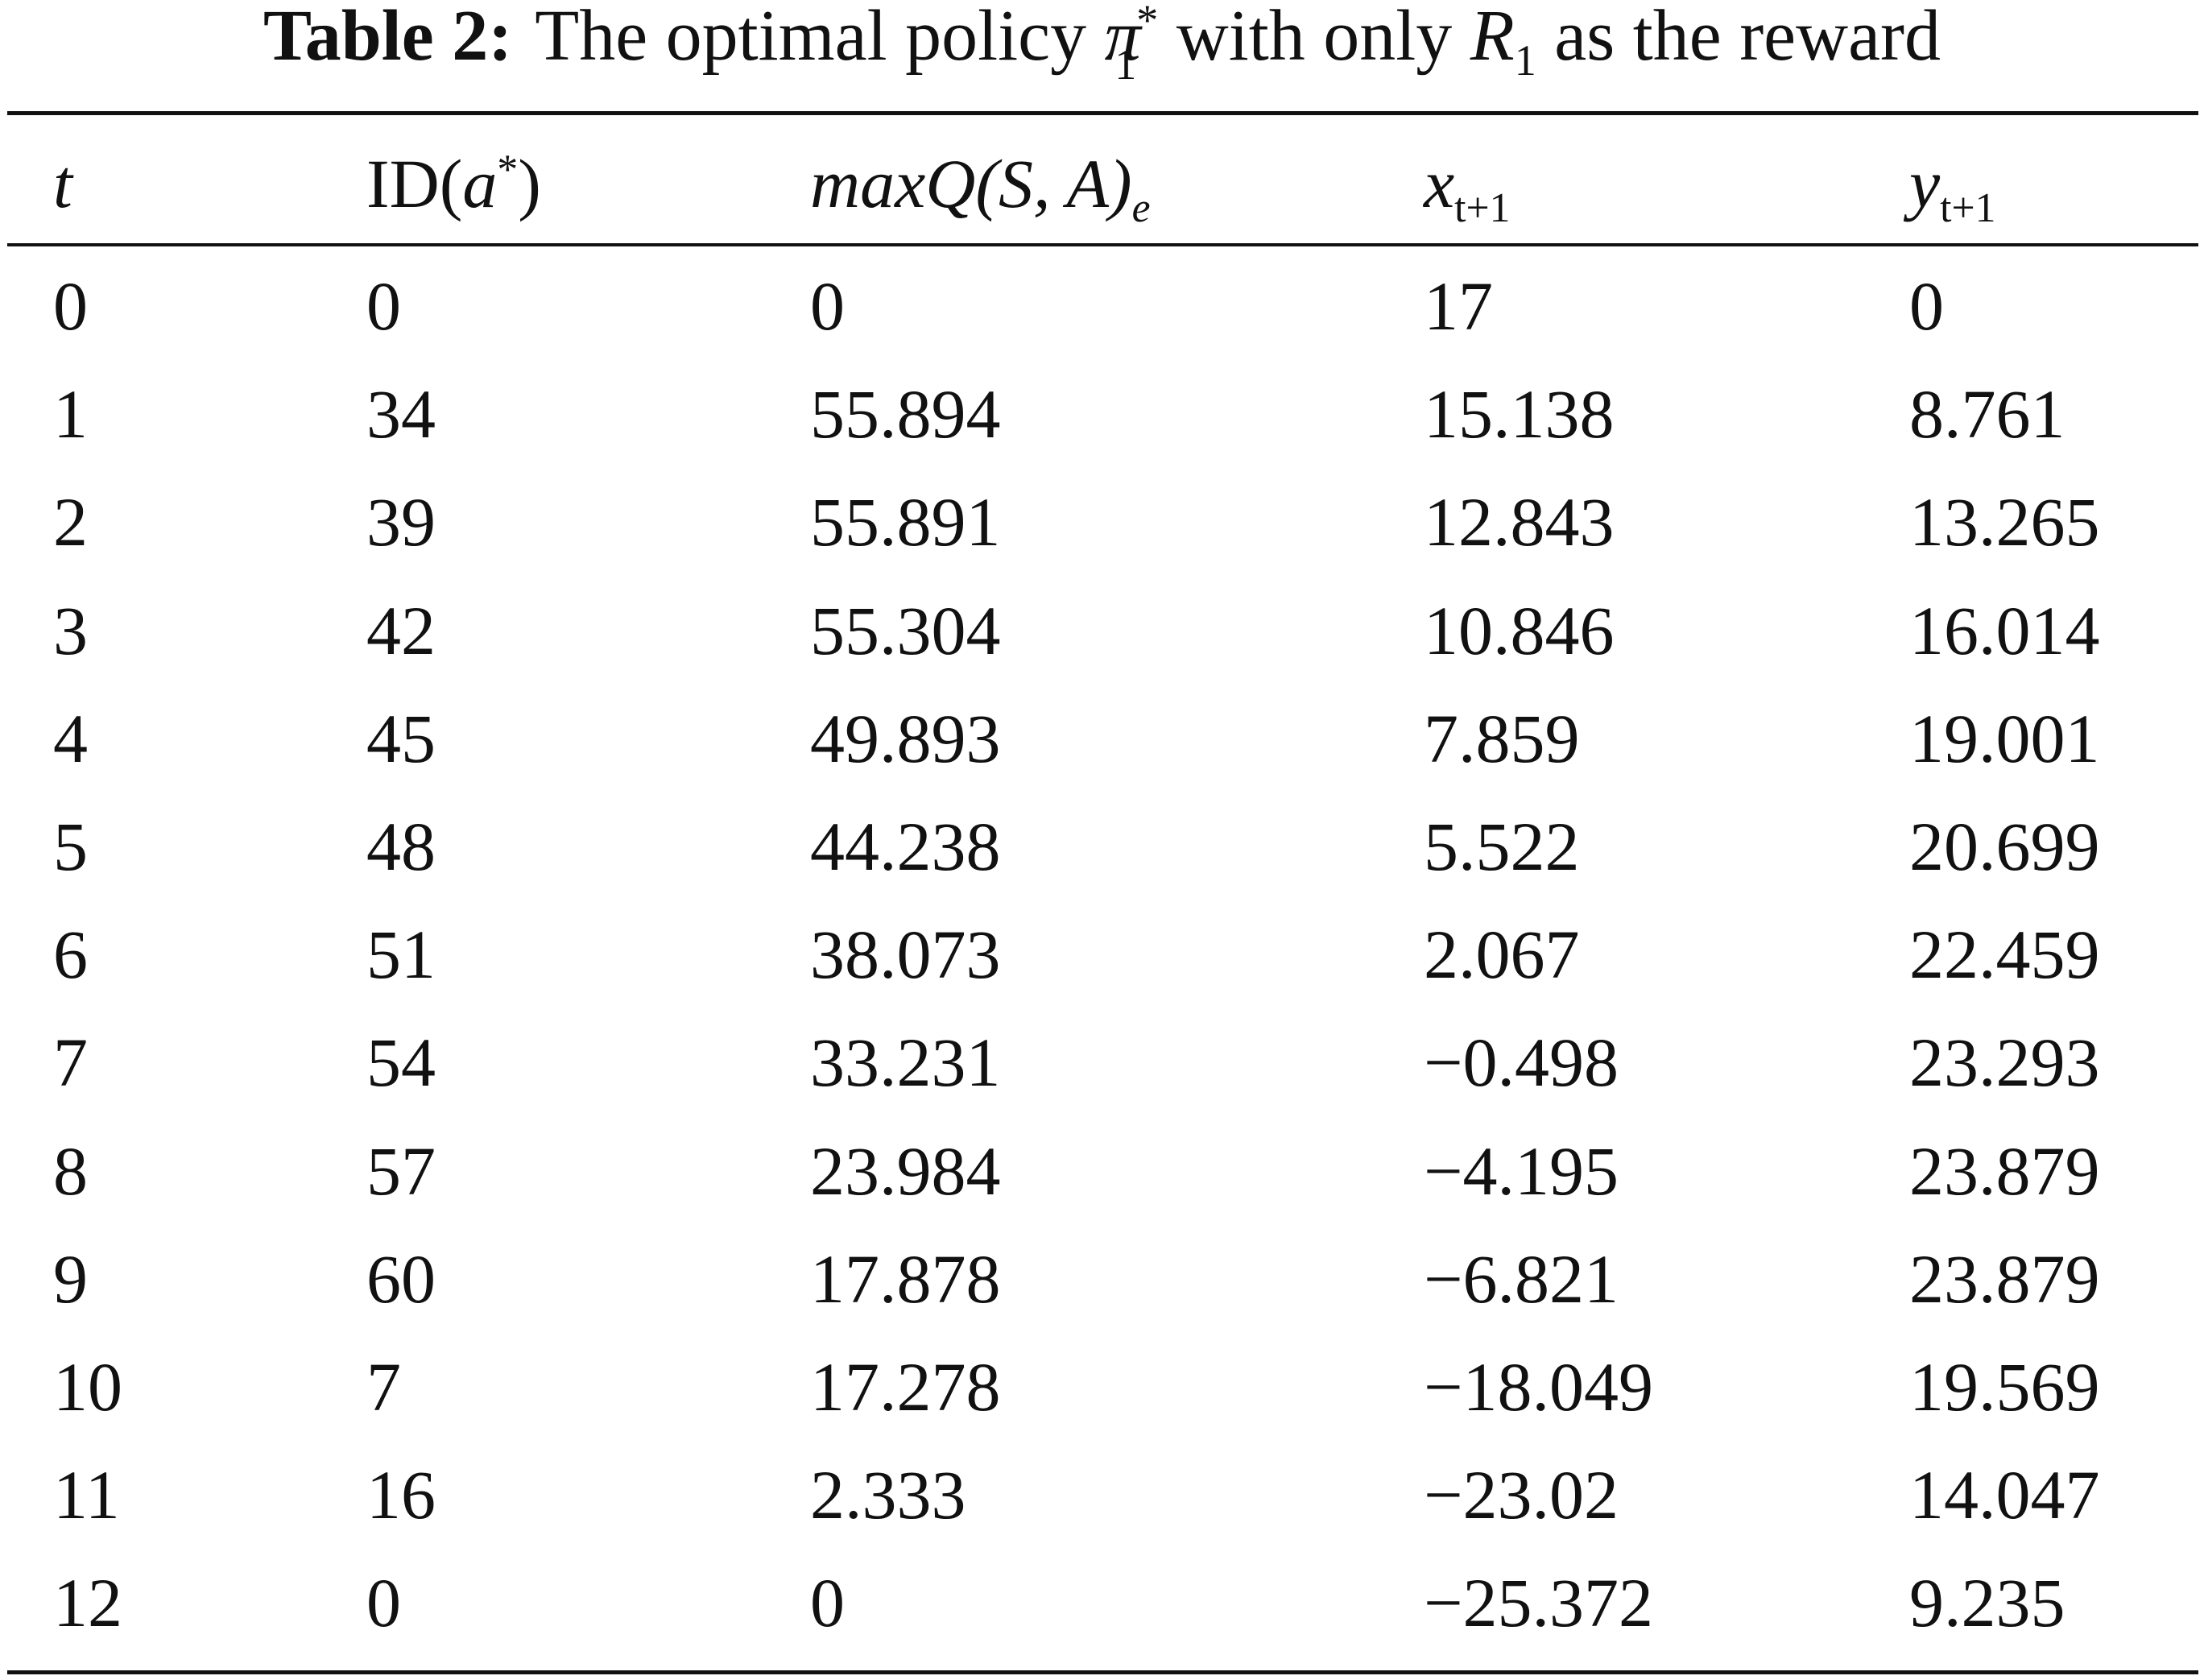  I want to click on table-cell: 3, so click(70, 630).